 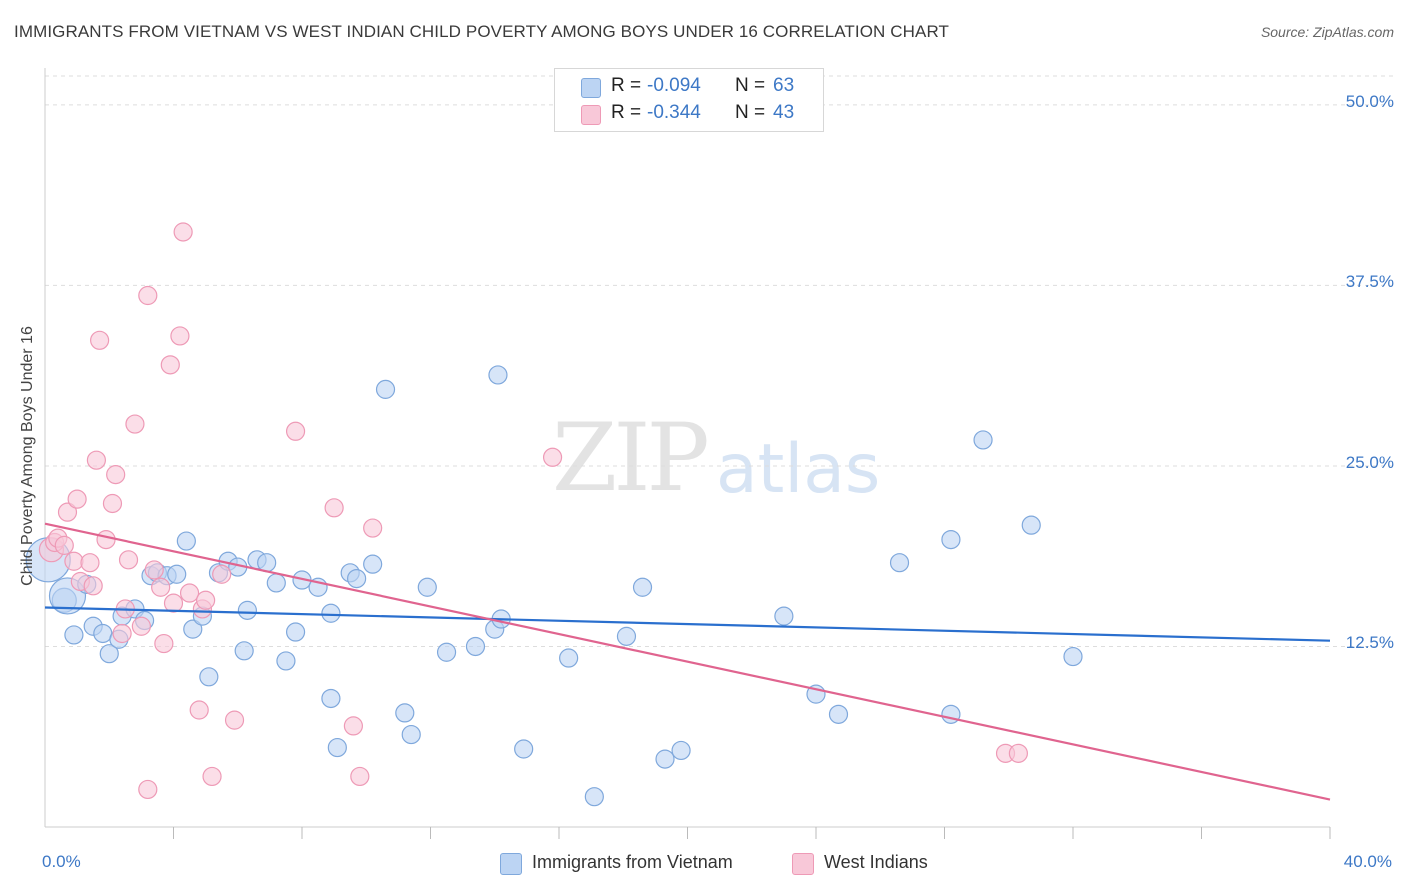 What do you see at coordinates (876, 862) in the screenshot?
I see `legend-label-west-indians: West Indians` at bounding box center [876, 862].